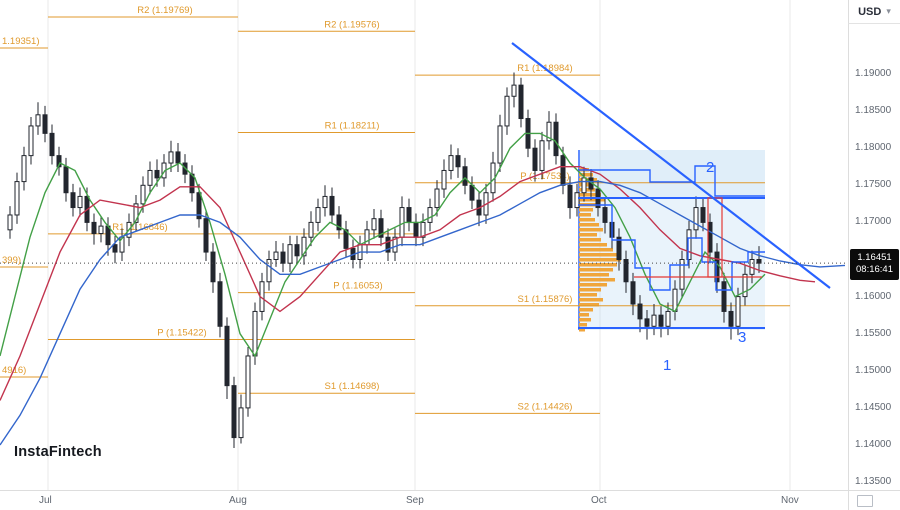  Describe the element at coordinates (11, 260) in the screenshot. I see `pivot-label: 399)` at that location.